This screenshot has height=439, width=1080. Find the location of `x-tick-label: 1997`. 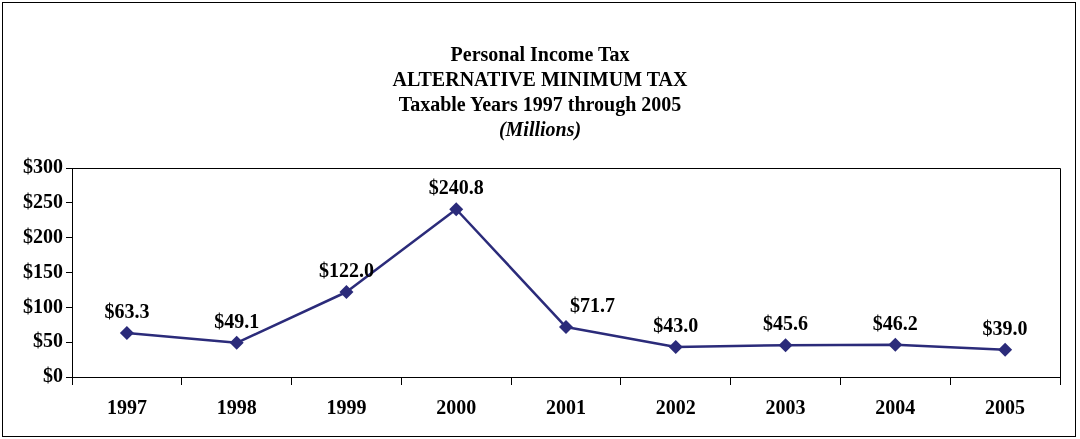

x-tick-label: 1997 is located at coordinates (126, 407).